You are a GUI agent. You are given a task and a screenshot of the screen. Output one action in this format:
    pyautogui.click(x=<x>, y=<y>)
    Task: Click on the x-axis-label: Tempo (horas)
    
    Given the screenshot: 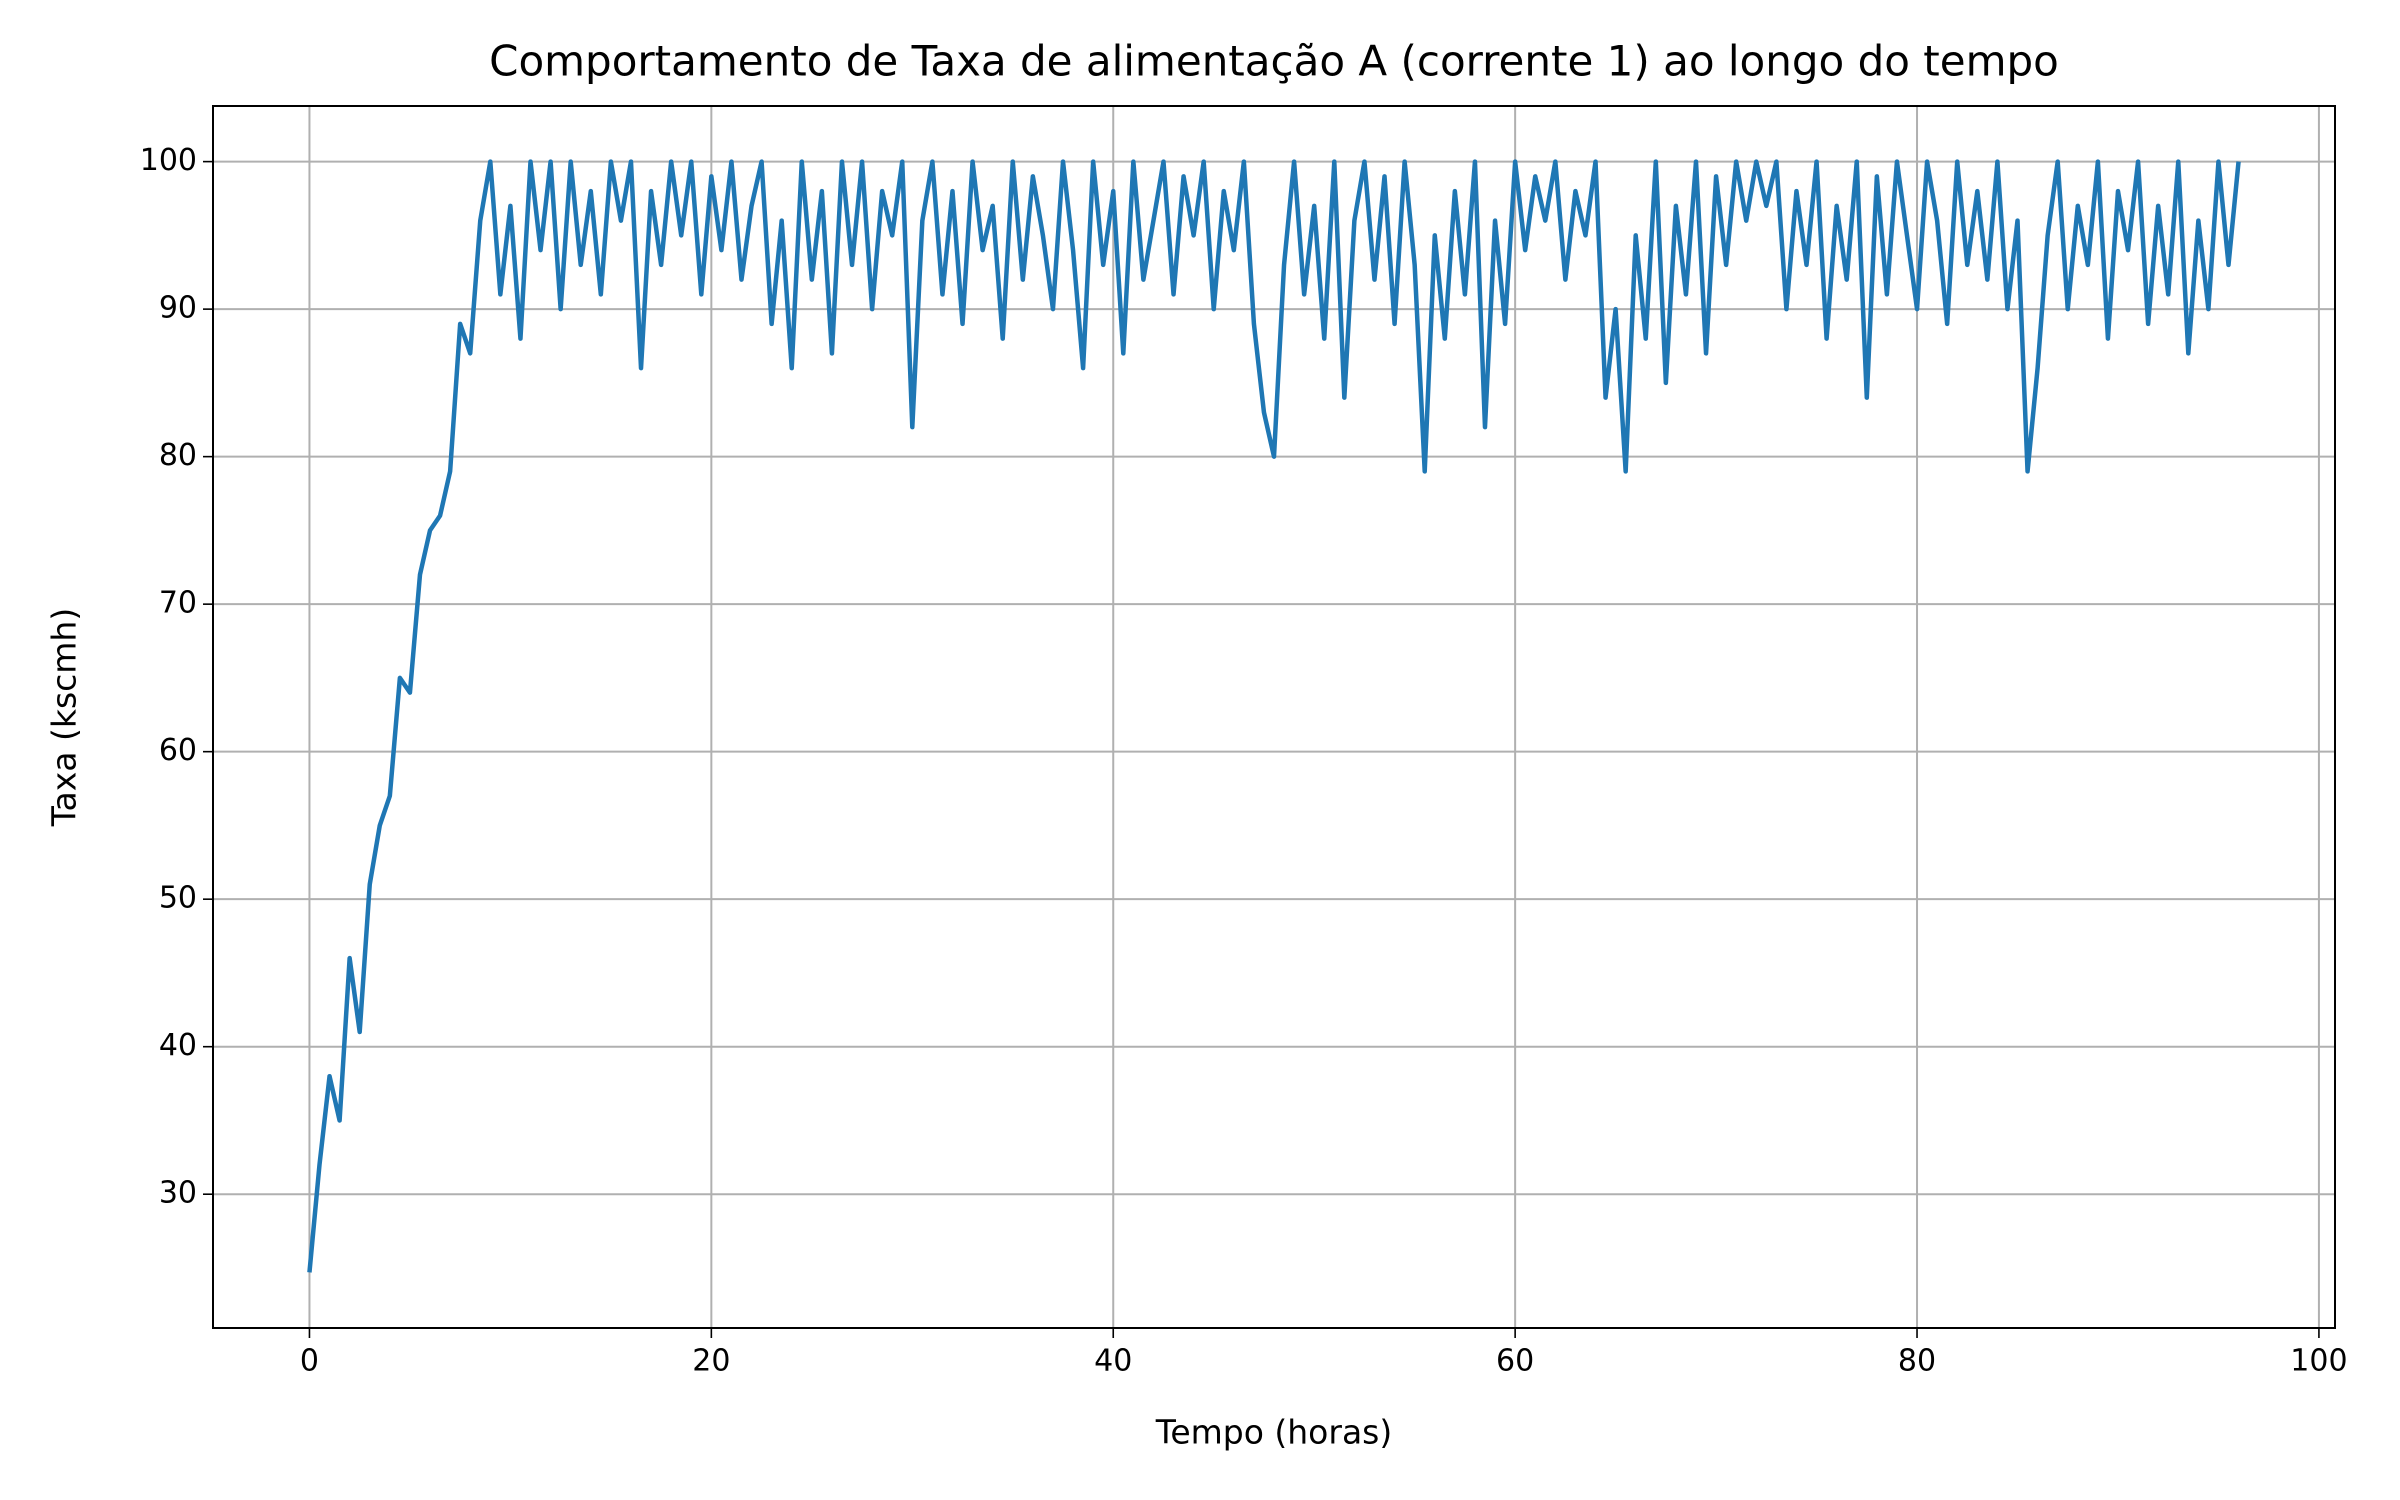 What is the action you would take?
    pyautogui.click(x=1273, y=1432)
    